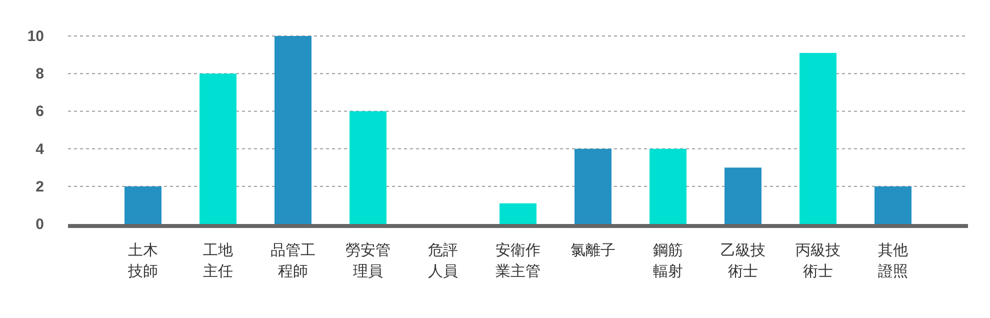 This screenshot has width=990, height=318. What do you see at coordinates (40, 224) in the screenshot?
I see `y-tick-label: 0` at bounding box center [40, 224].